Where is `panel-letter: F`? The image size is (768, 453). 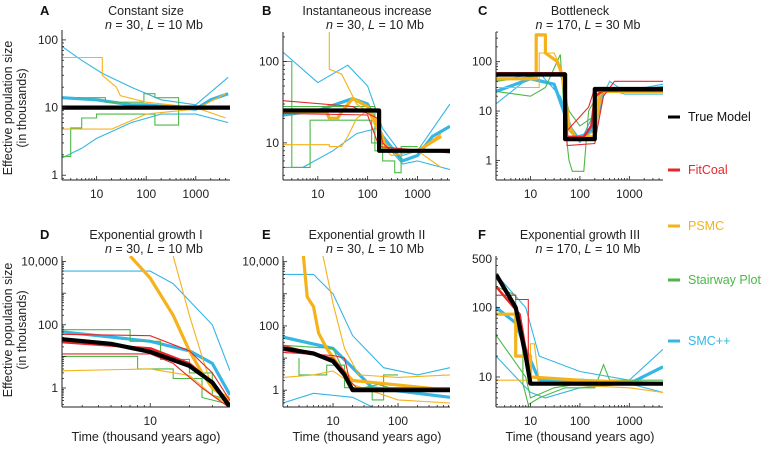 panel-letter: F is located at coordinates (482, 234).